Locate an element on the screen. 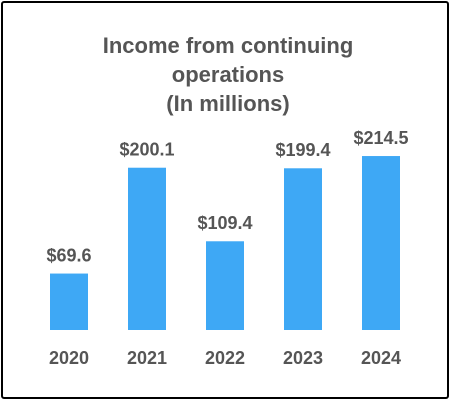 The height and width of the screenshot is (400, 450). value-label: $109.4 is located at coordinates (224, 223).